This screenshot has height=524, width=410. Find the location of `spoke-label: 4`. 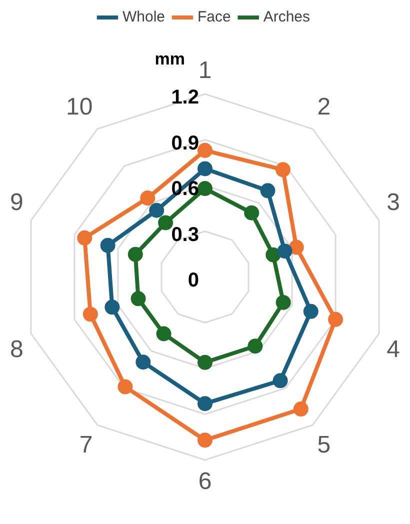

spoke-label: 4 is located at coordinates (393, 350).